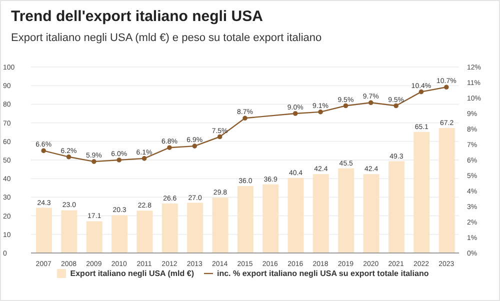  What do you see at coordinates (137, 16) in the screenshot?
I see `chart-title: Trend dell'export italiano negli USA` at bounding box center [137, 16].